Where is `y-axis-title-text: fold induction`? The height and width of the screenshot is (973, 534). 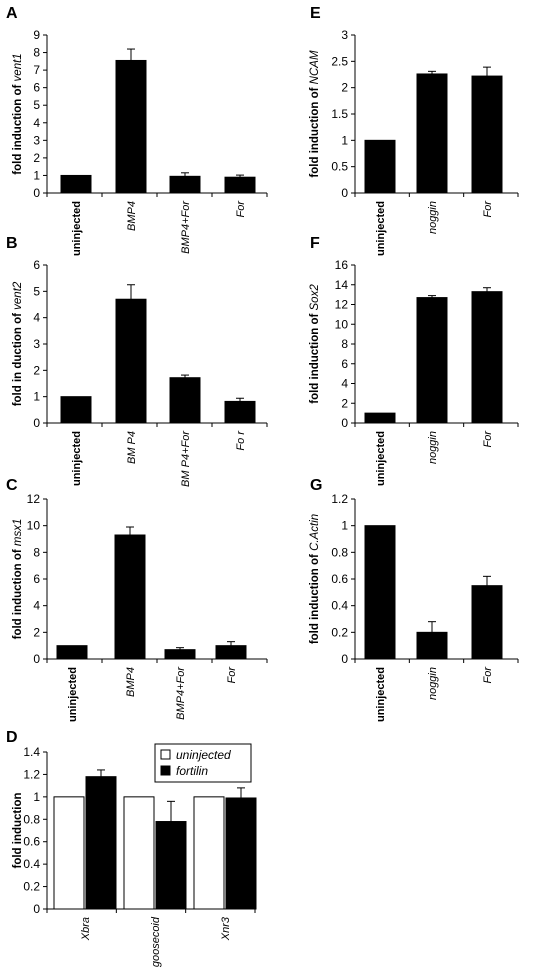 y-axis-title-text: fold induction is located at coordinates (18, 830).